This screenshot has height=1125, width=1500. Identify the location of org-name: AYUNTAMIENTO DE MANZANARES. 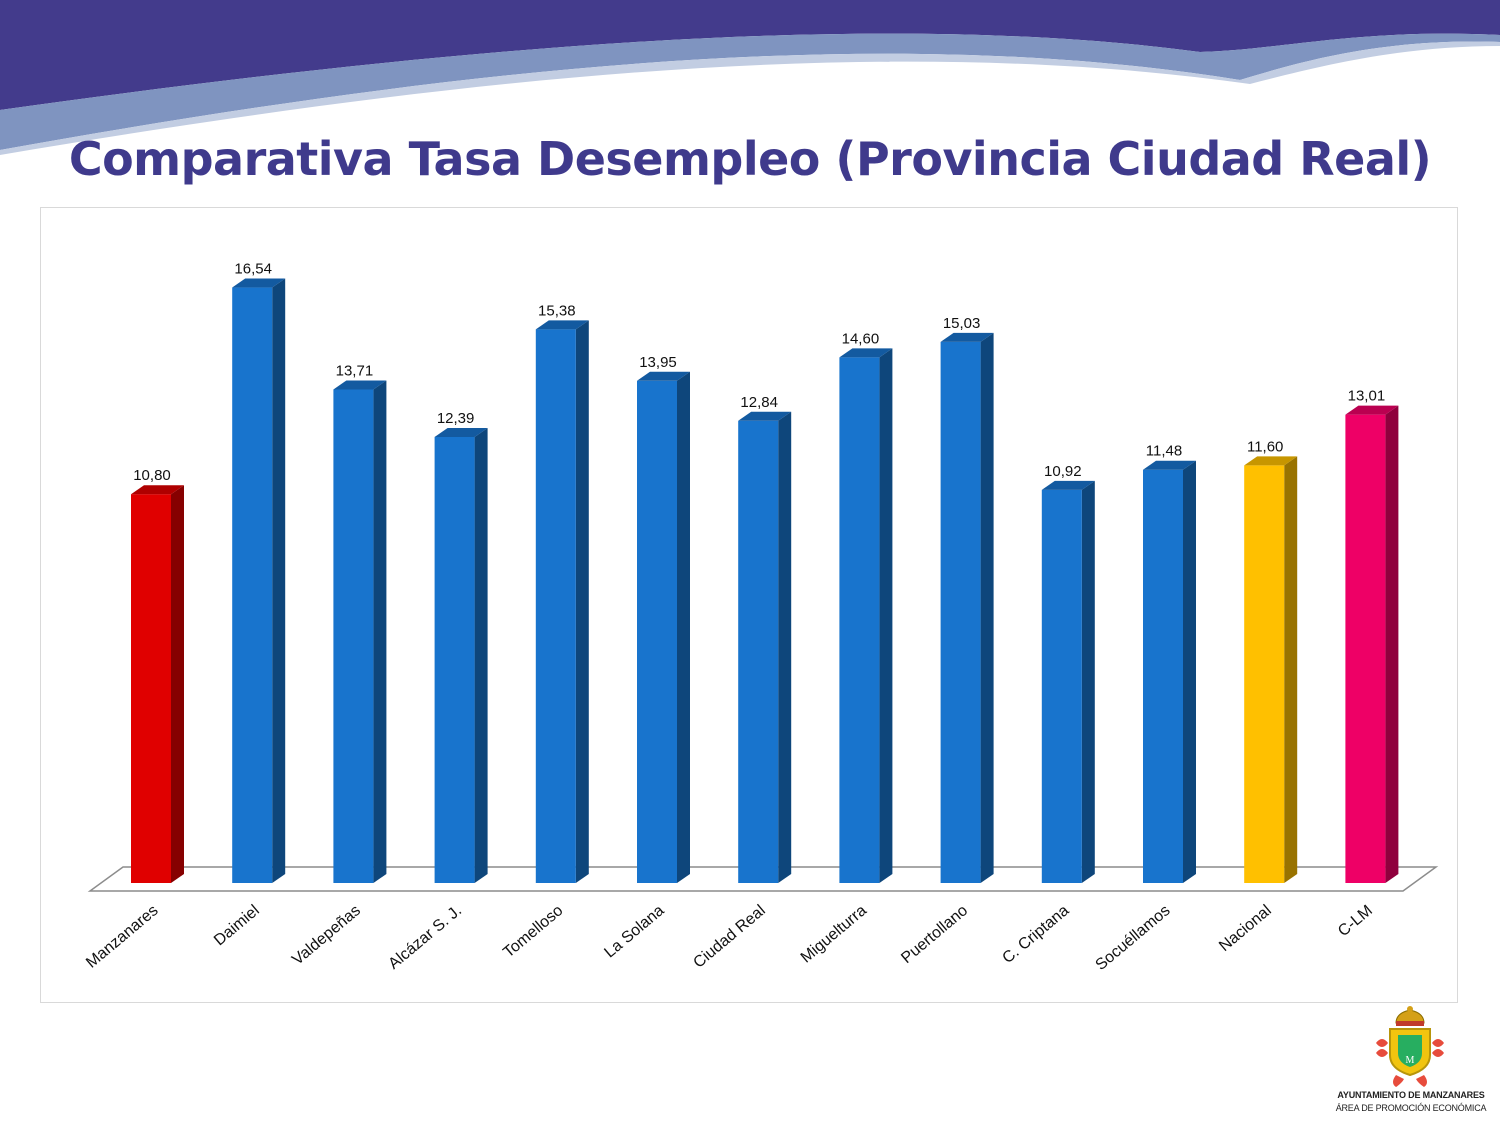
(1411, 1095).